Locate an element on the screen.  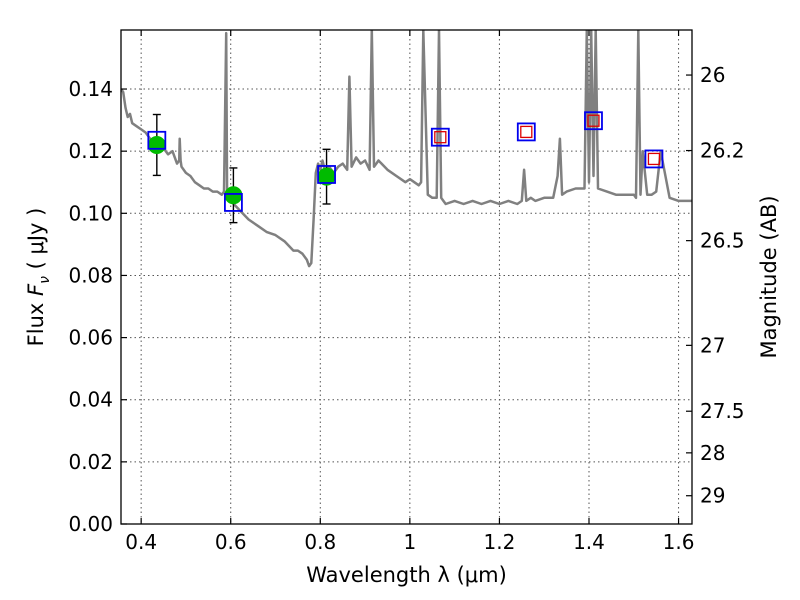
y2-tick-label: 26.5 is located at coordinates (722, 241).